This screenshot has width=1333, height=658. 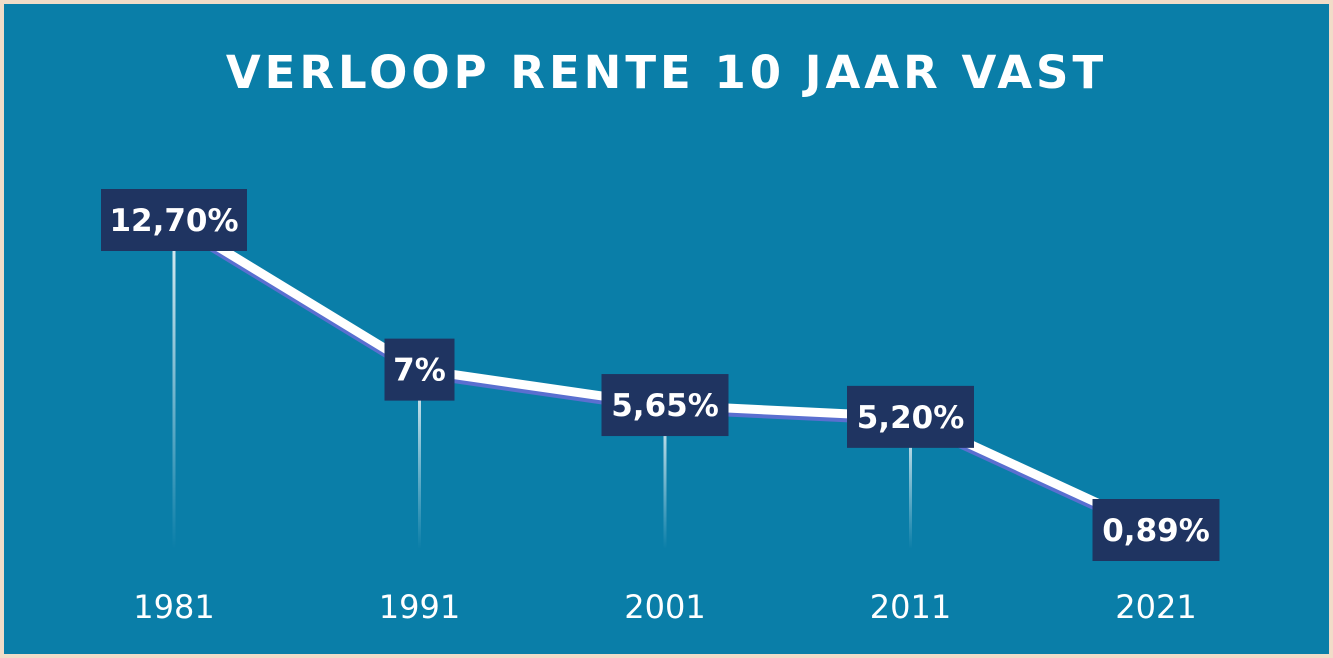 I want to click on data-label-text: 5,65%, so click(x=665, y=406).